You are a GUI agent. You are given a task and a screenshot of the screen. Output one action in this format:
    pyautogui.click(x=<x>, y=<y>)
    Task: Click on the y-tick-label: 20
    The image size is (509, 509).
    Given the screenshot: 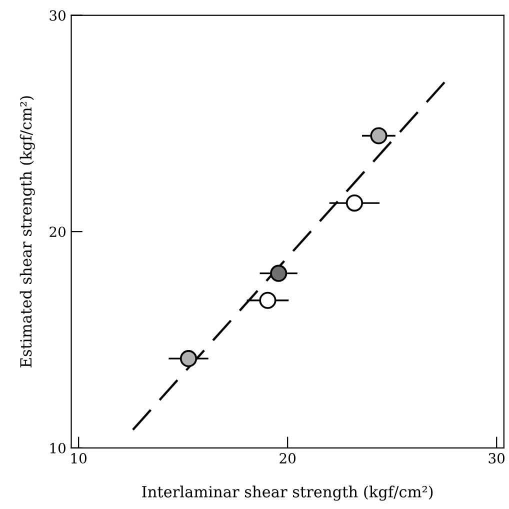 What is the action you would take?
    pyautogui.click(x=58, y=232)
    